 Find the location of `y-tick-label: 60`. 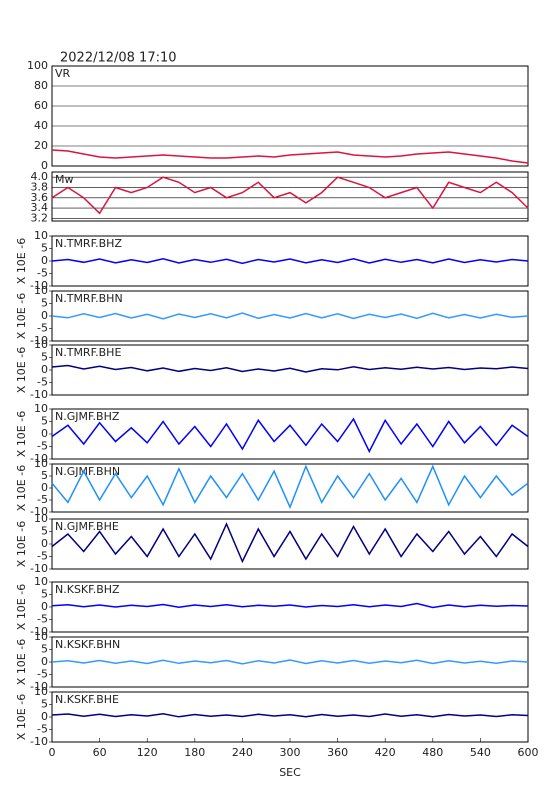

y-tick-label: 60 is located at coordinates (41, 105).